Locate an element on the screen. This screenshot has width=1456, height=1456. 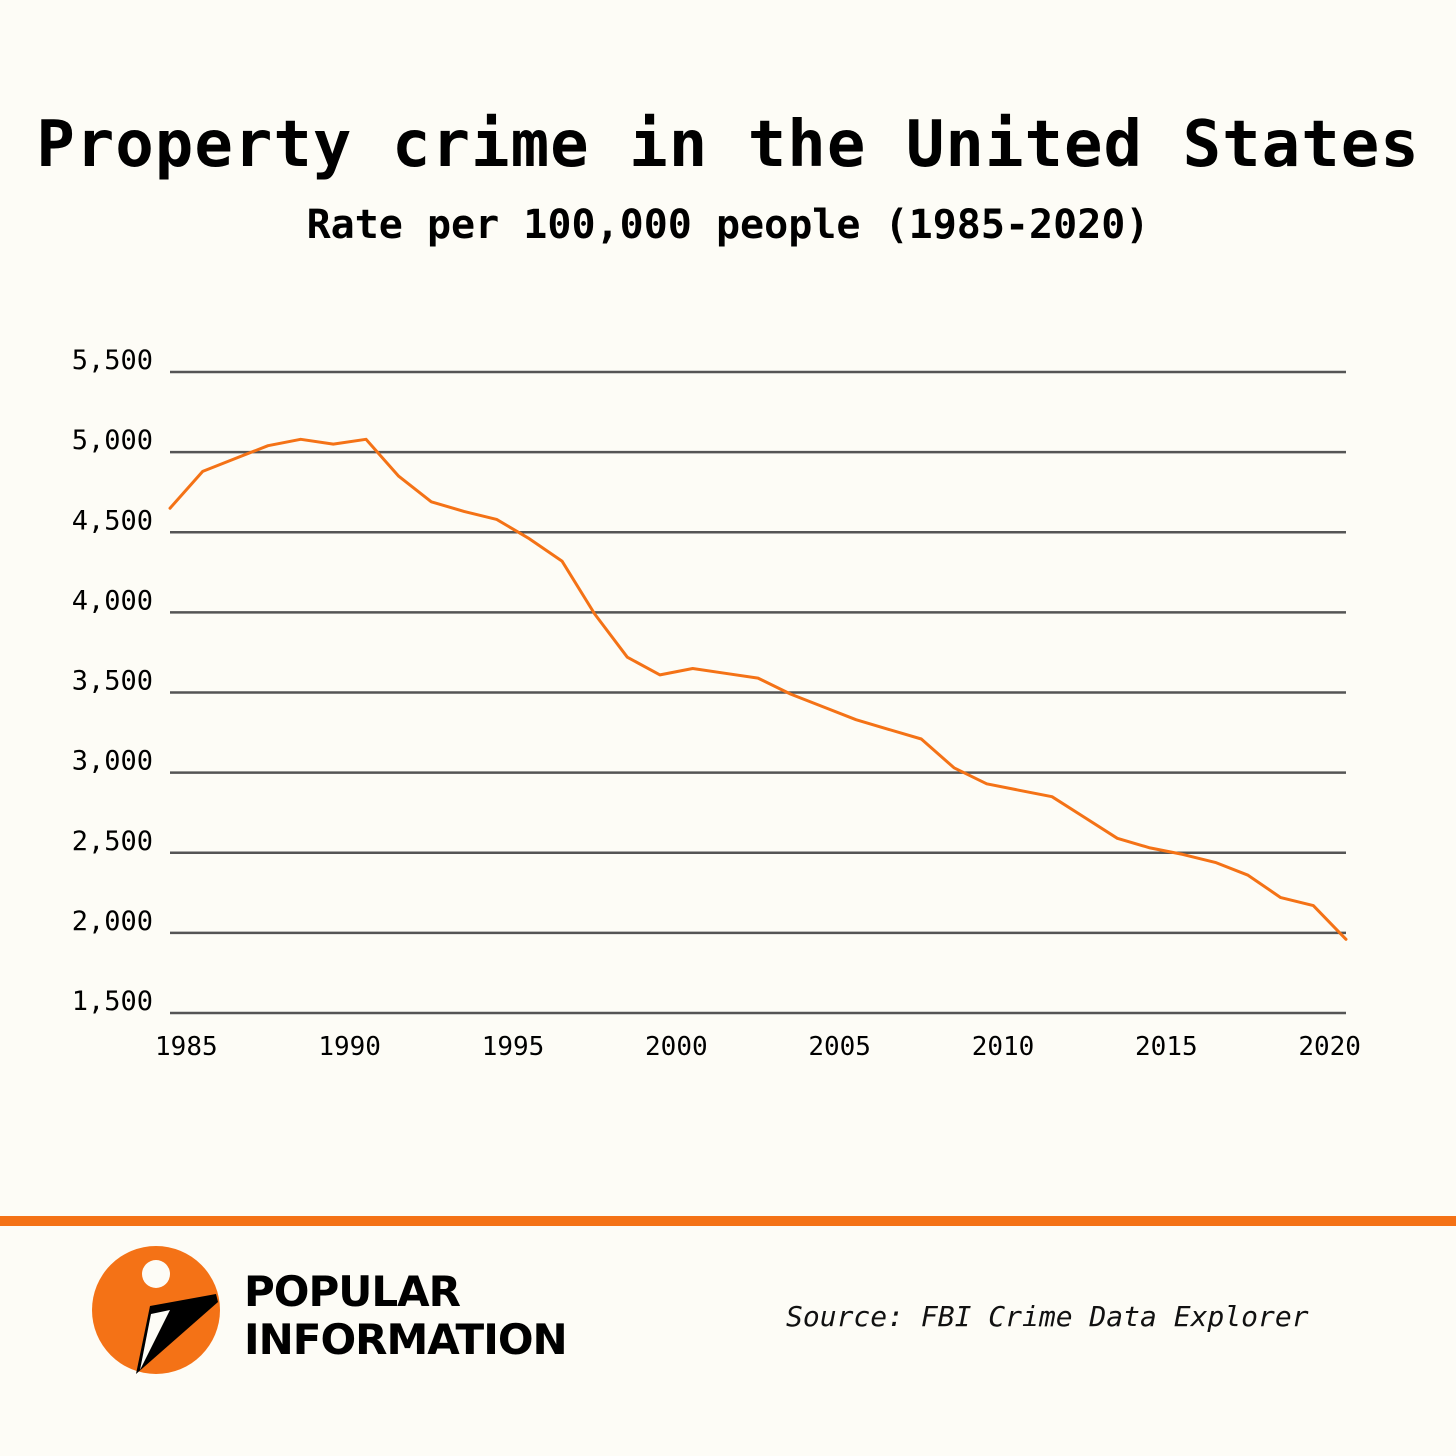
y-tick-label: 3,500 is located at coordinates (112, 681).